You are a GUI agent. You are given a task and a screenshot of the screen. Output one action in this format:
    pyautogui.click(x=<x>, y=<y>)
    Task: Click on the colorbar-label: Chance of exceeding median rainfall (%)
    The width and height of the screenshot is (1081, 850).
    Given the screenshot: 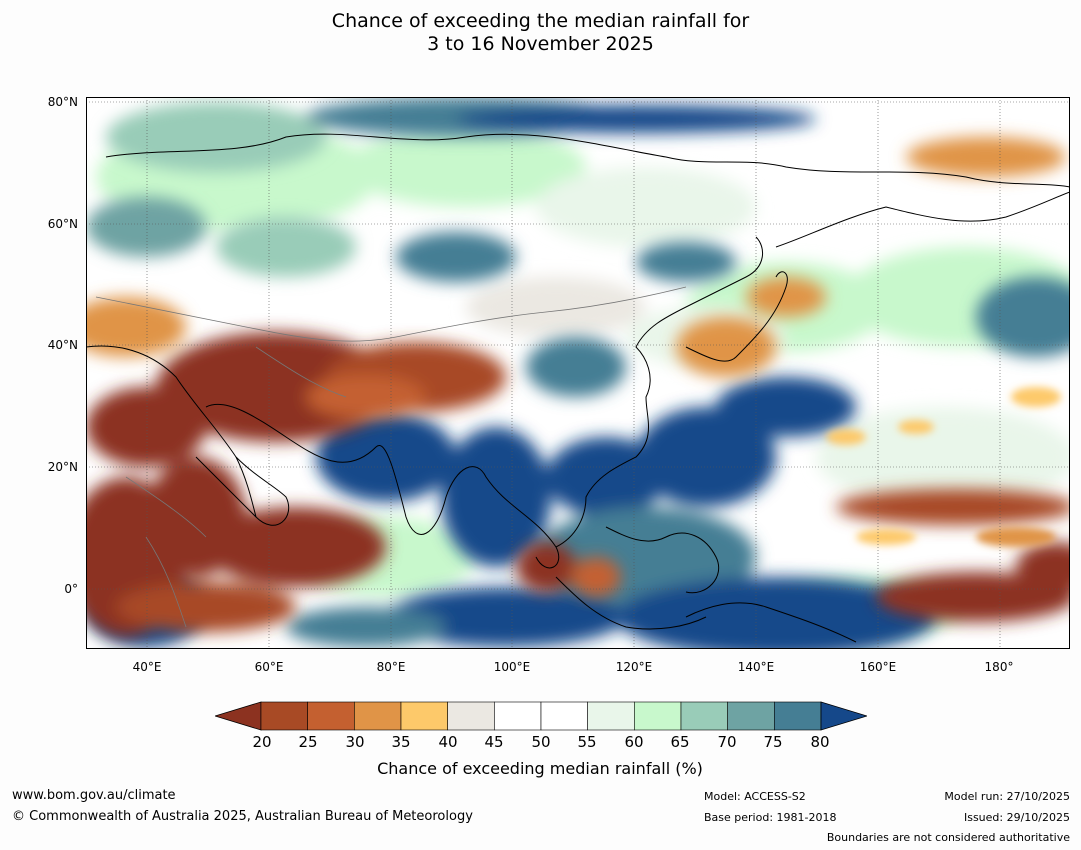 What is the action you would take?
    pyautogui.click(x=540, y=768)
    